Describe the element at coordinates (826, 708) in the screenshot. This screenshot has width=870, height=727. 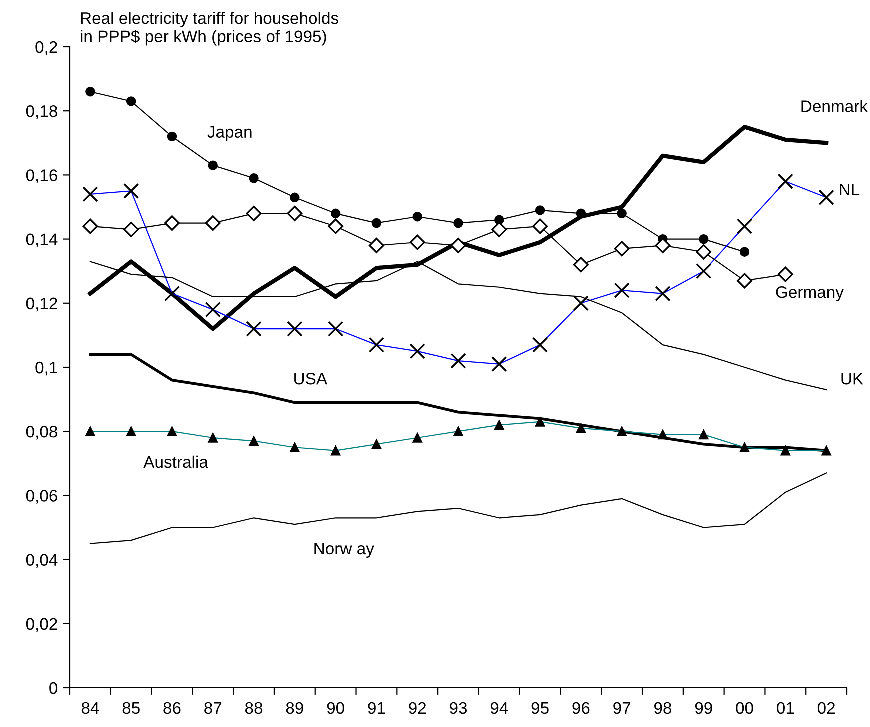
I see `x-tick-label: 02` at that location.